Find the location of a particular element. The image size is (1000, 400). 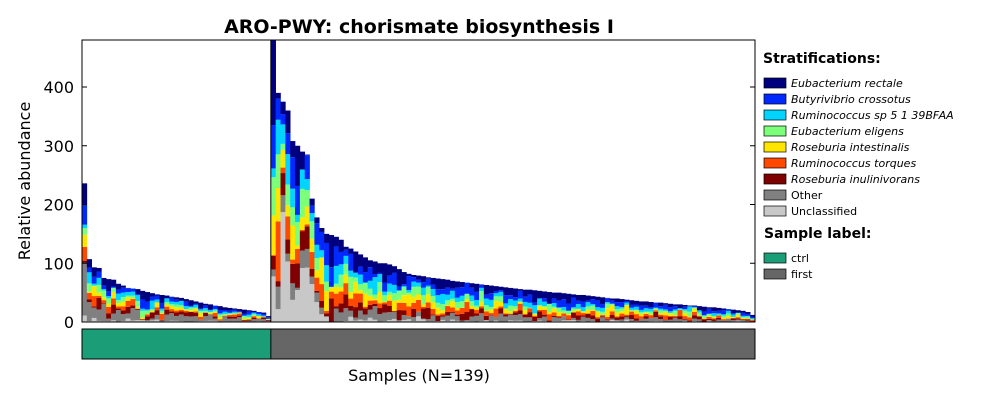

legend-swatch is located at coordinates (775, 99).